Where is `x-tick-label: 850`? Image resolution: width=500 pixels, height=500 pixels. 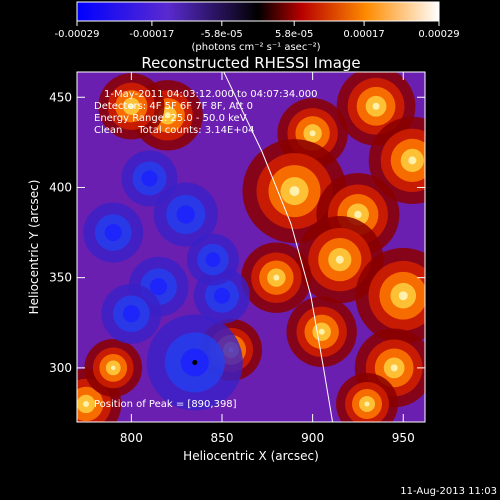 x-tick-label: 850 is located at coordinates (222, 438).